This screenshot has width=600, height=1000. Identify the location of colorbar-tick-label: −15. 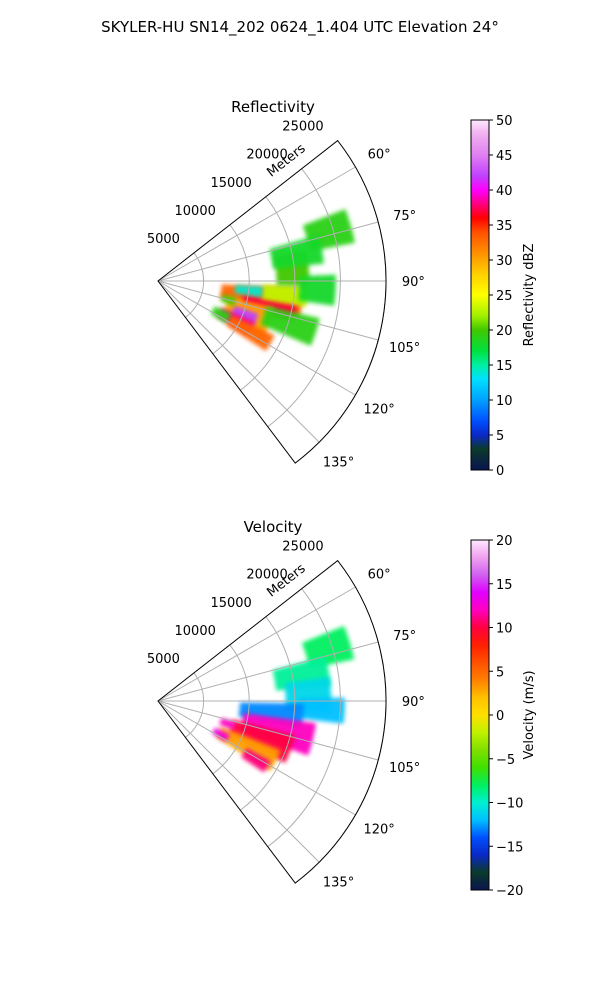
(509, 847).